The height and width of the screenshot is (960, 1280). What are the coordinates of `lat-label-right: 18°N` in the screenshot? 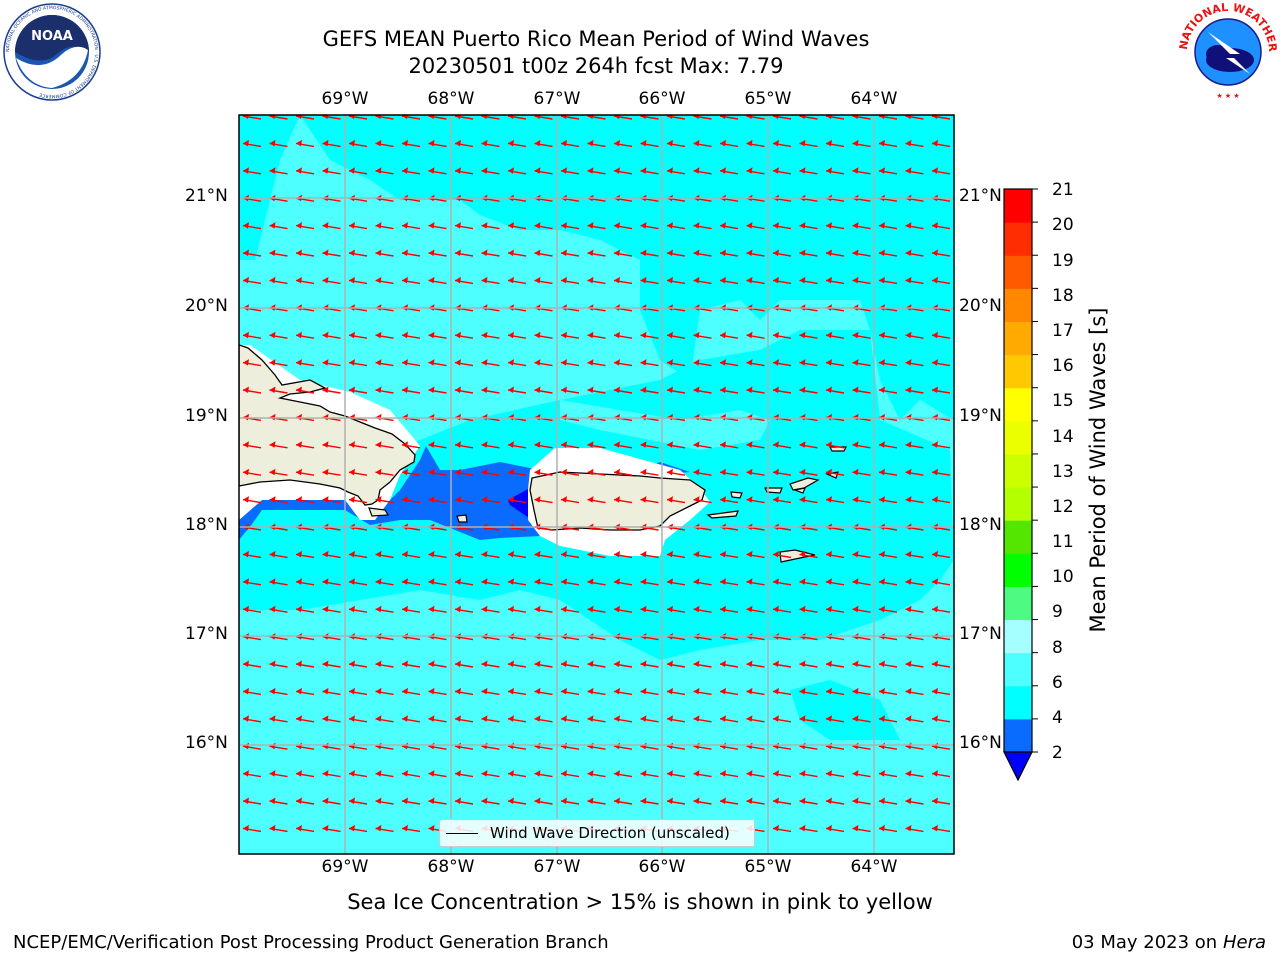 It's located at (980, 525).